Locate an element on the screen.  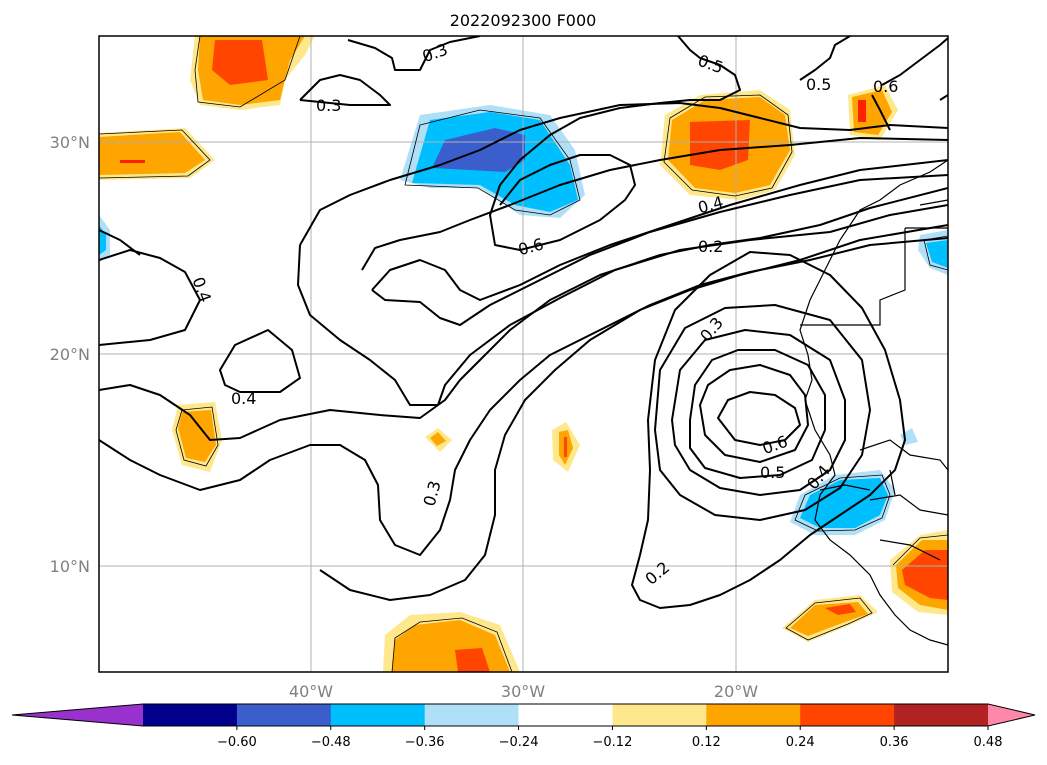
colorbar-tick-label: −0.24 is located at coordinates (519, 742).